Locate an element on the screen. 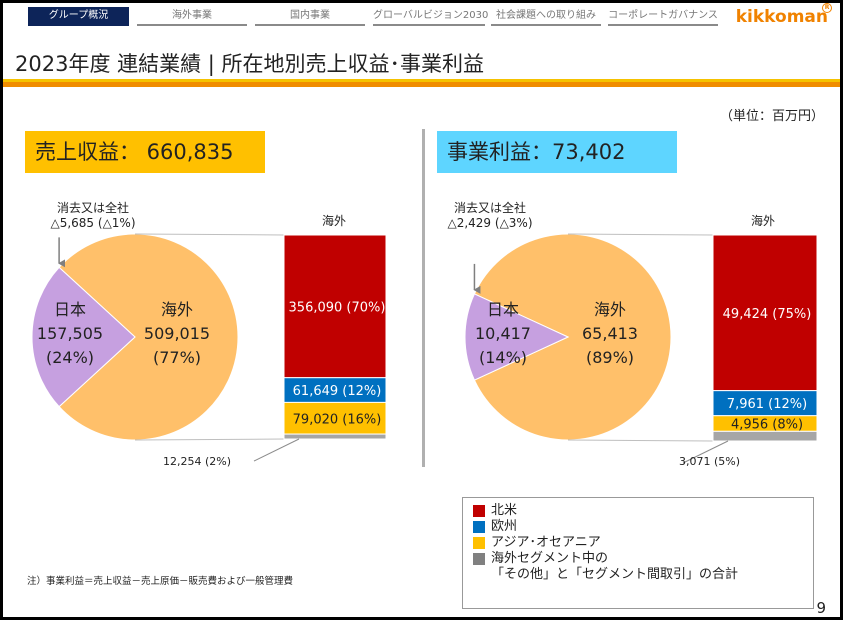 This screenshot has height=620, width=843. pie-label-overseas-label-pct: (89%) is located at coordinates (610, 357).